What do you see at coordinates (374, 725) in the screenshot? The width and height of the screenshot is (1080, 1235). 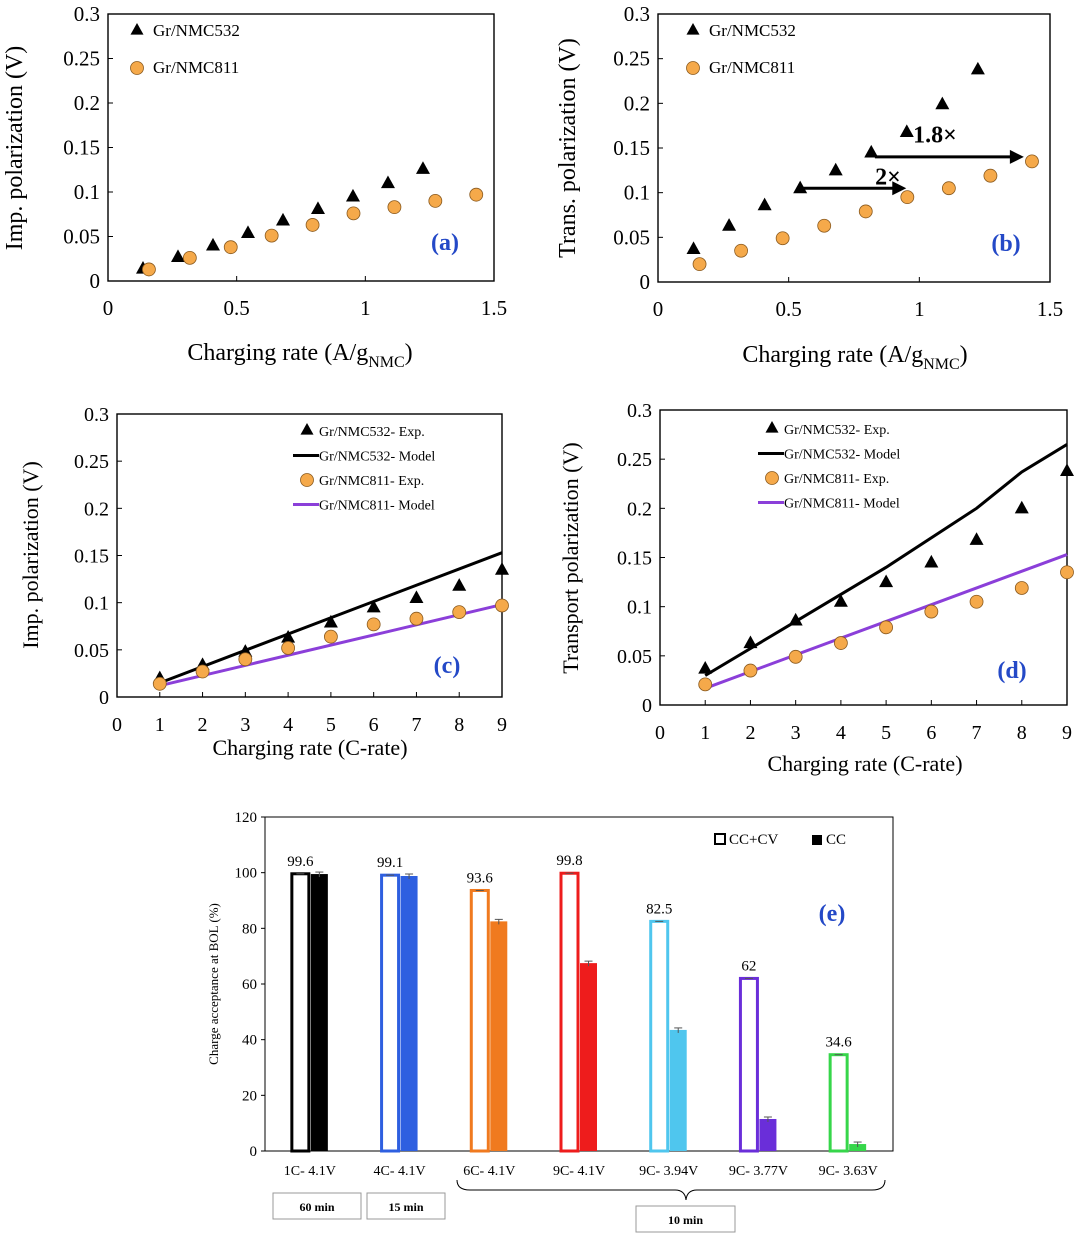 I see `x-tick-label: 6` at bounding box center [374, 725].